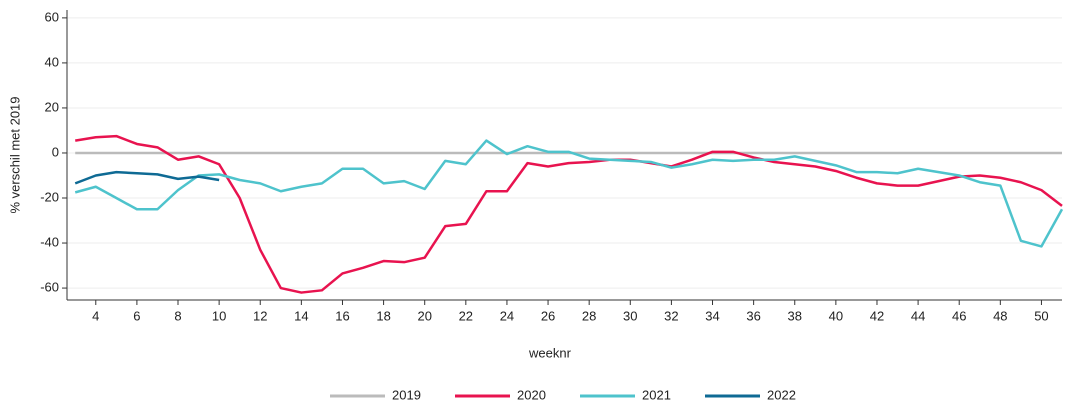  I want to click on x-tick-label: 18, so click(383, 315).